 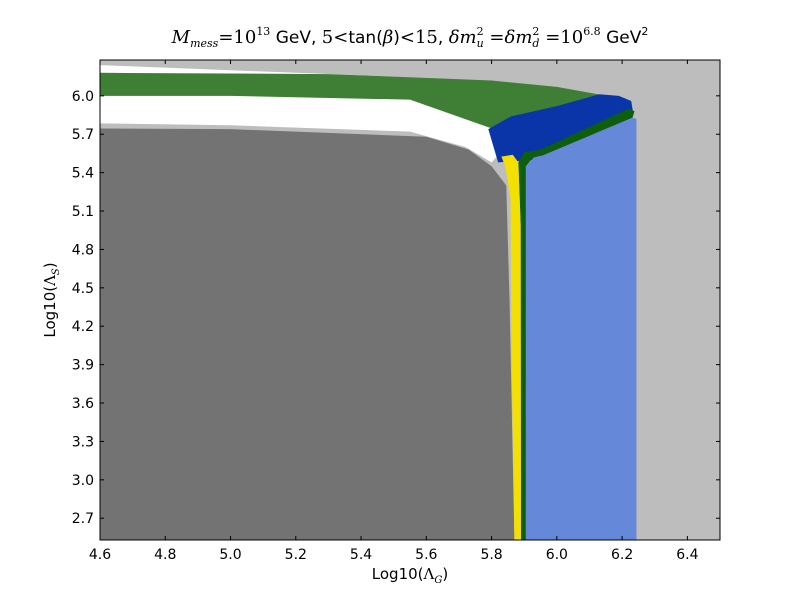 I want to click on title-exp-one: 13, so click(x=263, y=31).